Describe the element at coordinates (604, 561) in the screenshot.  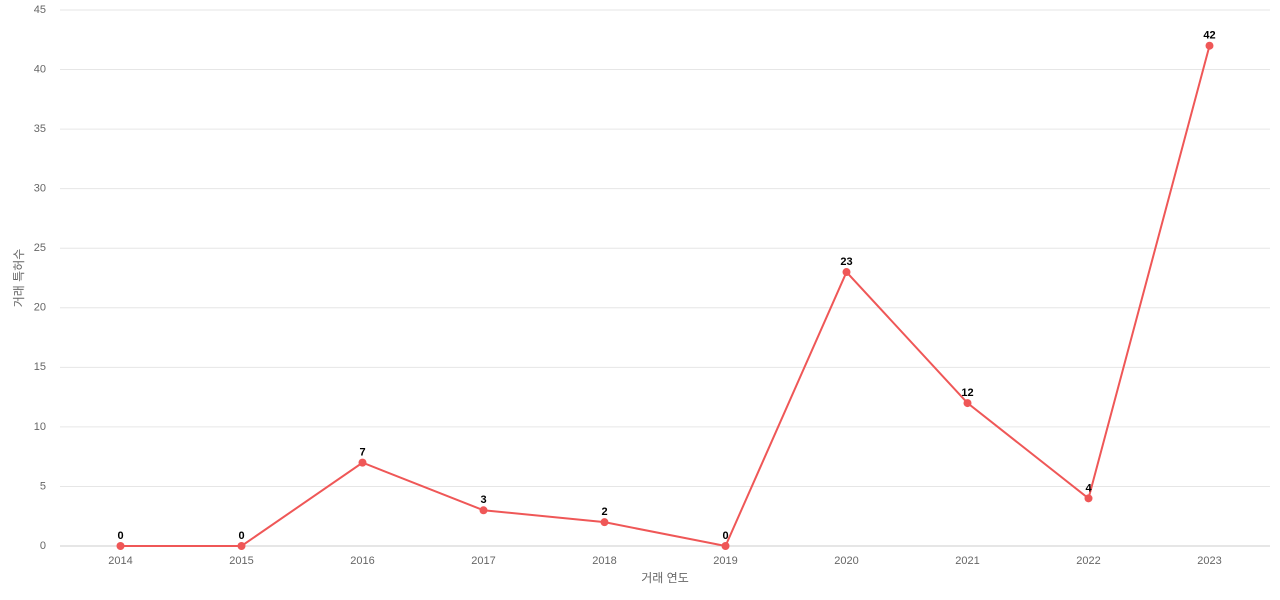
I see `x-tick-label: 2018` at that location.